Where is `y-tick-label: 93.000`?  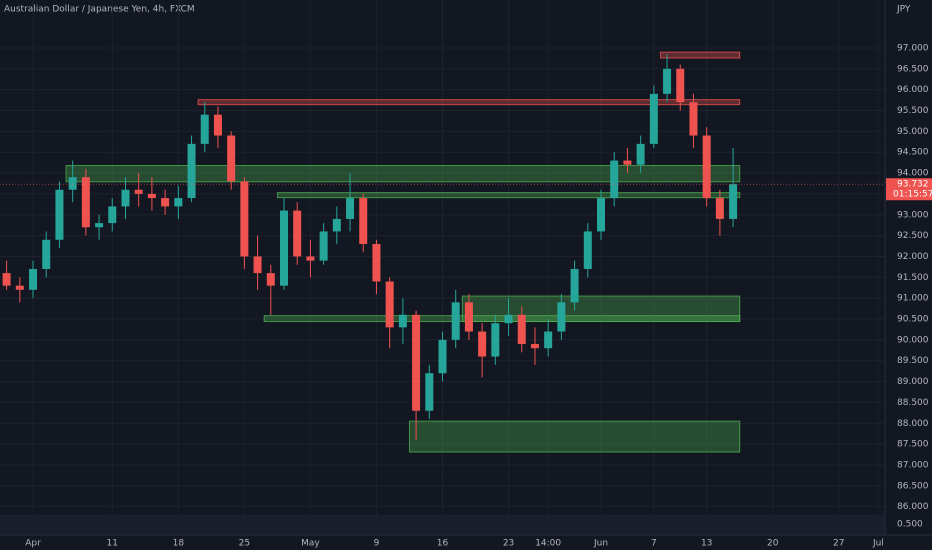 y-tick-label: 93.000 is located at coordinates (913, 215).